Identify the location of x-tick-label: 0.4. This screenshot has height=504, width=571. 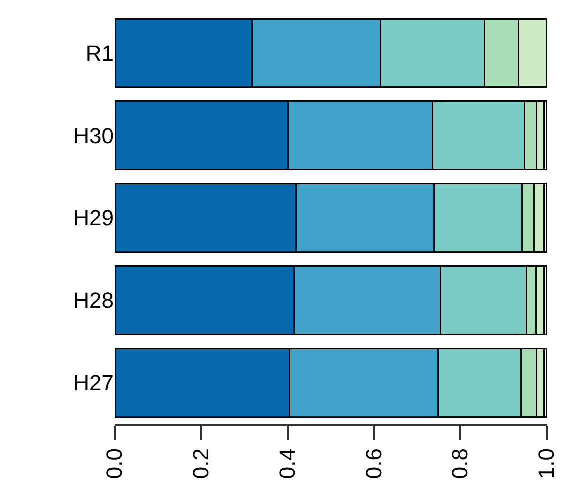
(287, 464).